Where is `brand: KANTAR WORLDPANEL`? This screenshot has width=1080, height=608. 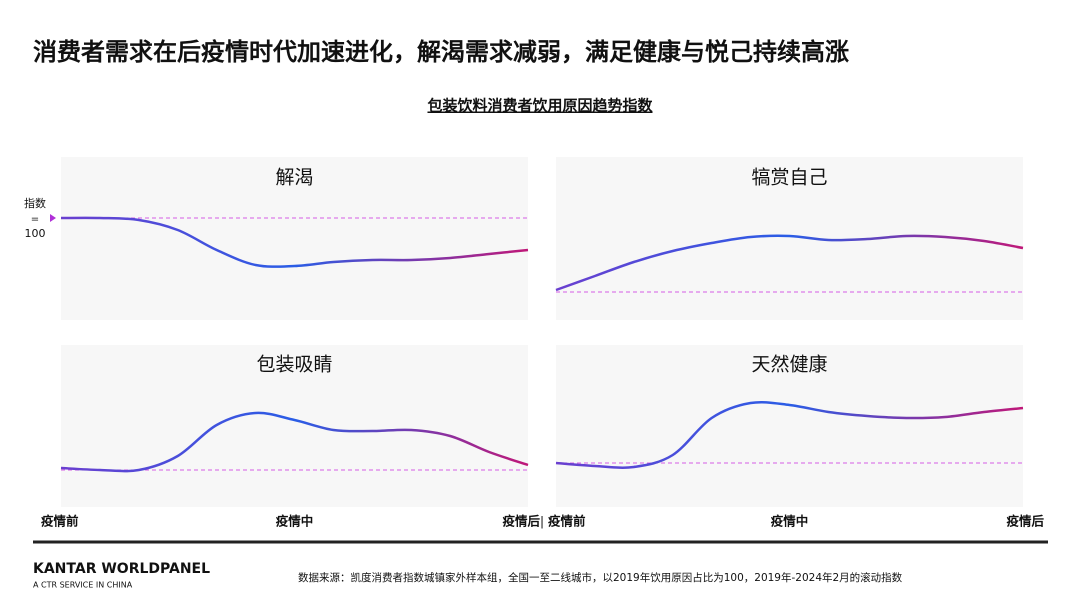
brand: KANTAR WORLDPANEL is located at coordinates (121, 569).